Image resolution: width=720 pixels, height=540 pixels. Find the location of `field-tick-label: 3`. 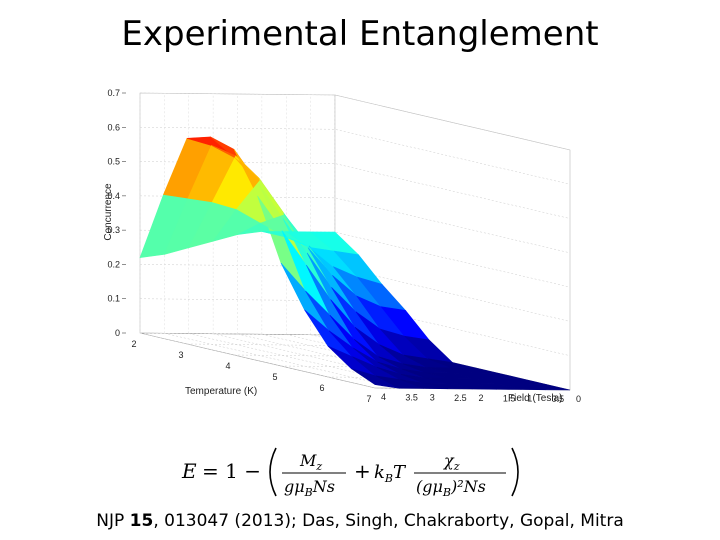

field-tick-label: 3 is located at coordinates (432, 398).